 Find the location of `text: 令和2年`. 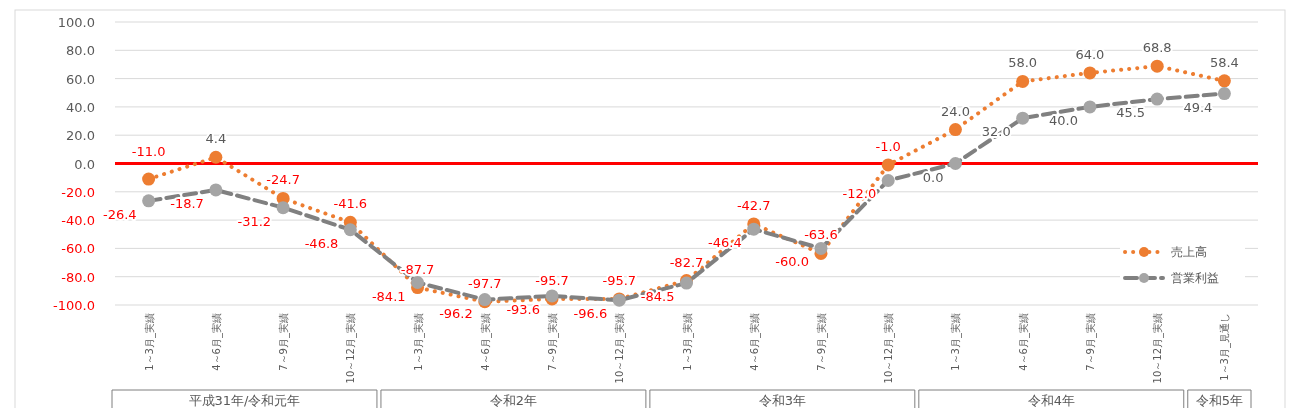

text: 令和2年 is located at coordinates (513, 400).